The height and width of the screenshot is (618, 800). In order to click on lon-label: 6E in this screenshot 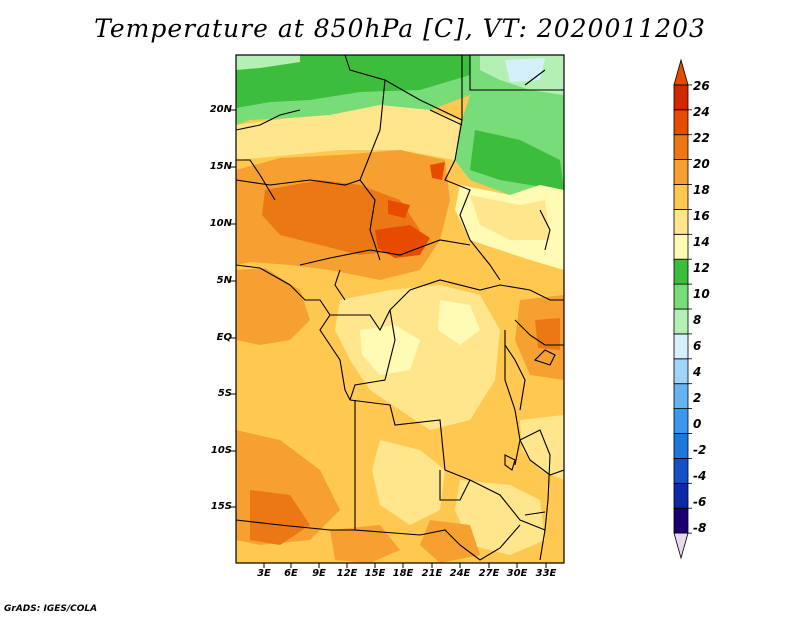, I will do `click(291, 573)`.